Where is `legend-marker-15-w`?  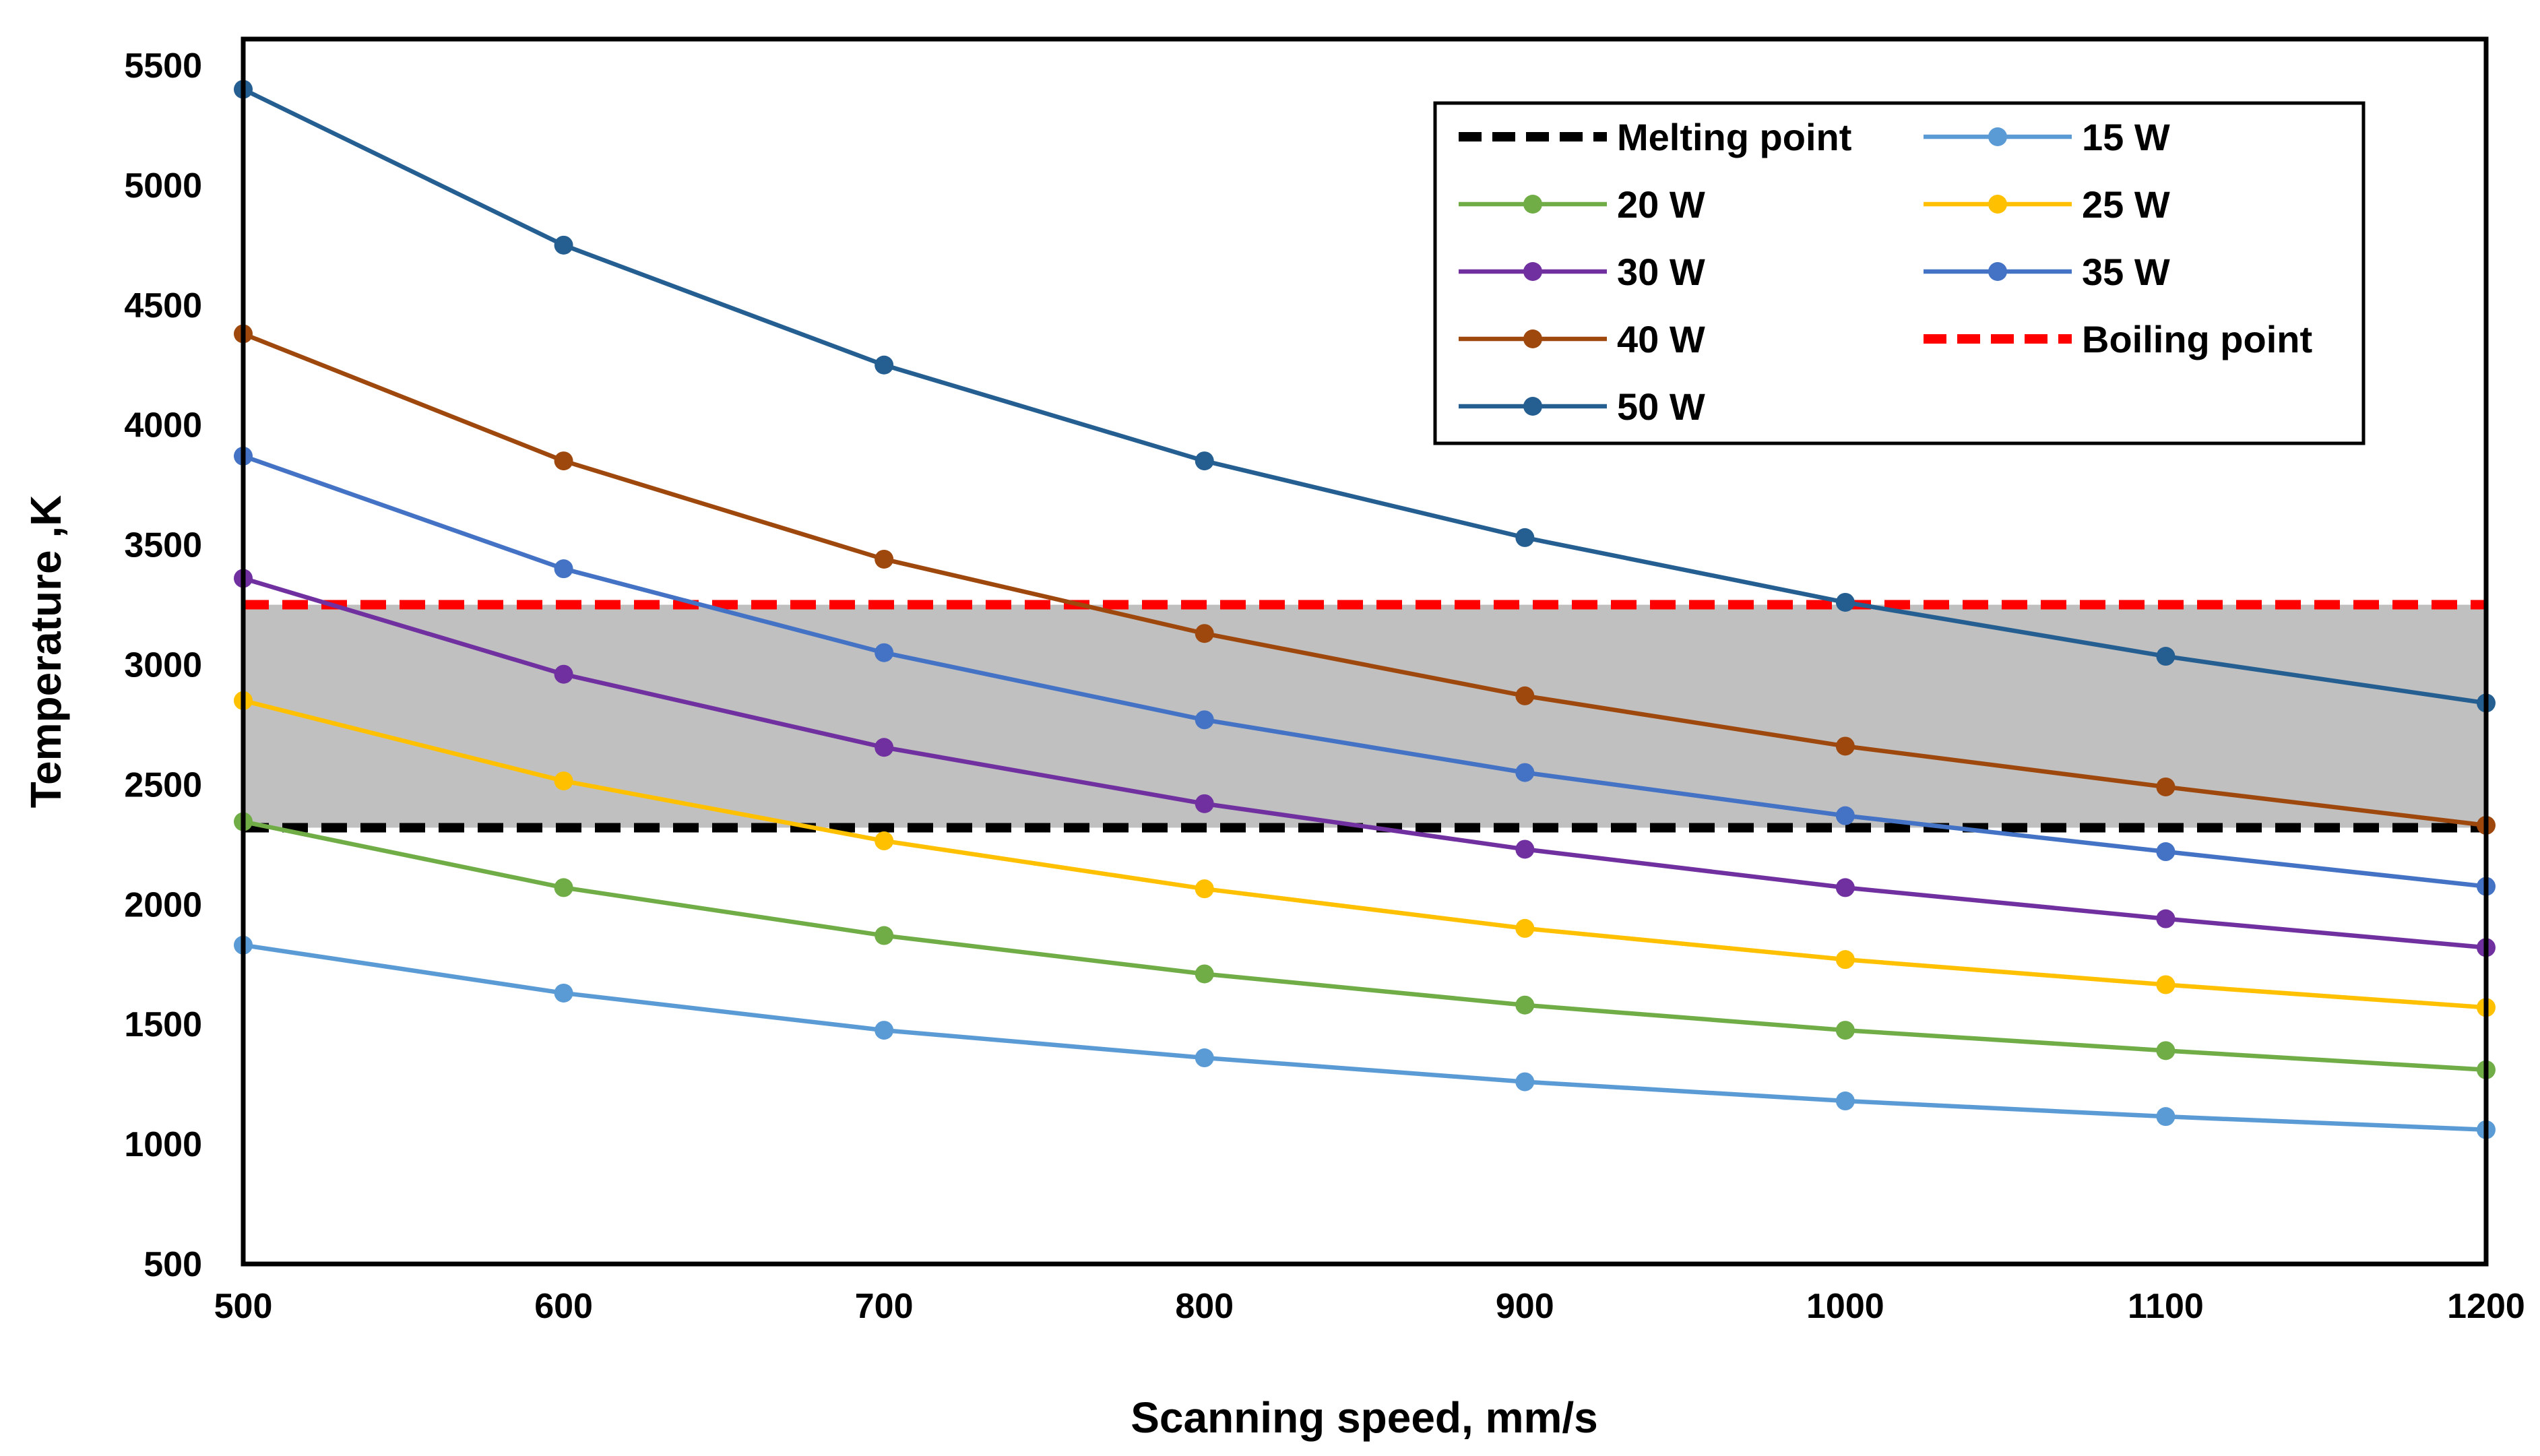 legend-marker-15-w is located at coordinates (1997, 136).